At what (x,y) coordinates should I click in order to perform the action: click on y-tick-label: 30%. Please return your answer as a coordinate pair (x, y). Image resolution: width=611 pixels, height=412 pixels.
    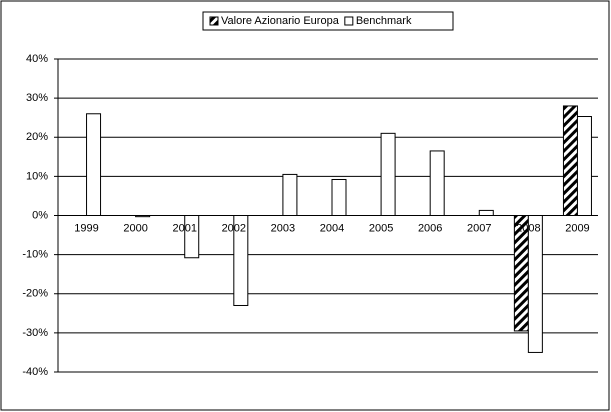
    Looking at the image, I should click on (37, 98).